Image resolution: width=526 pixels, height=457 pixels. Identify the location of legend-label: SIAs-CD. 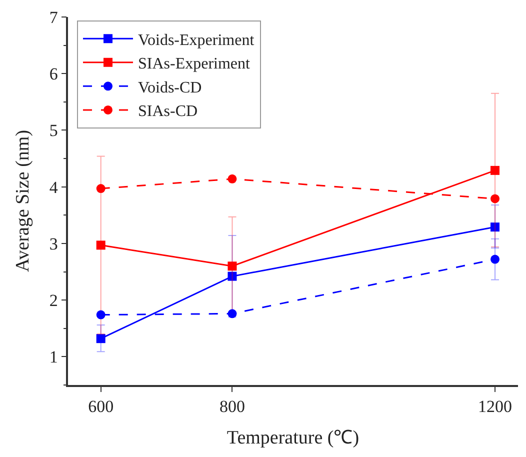
(168, 111).